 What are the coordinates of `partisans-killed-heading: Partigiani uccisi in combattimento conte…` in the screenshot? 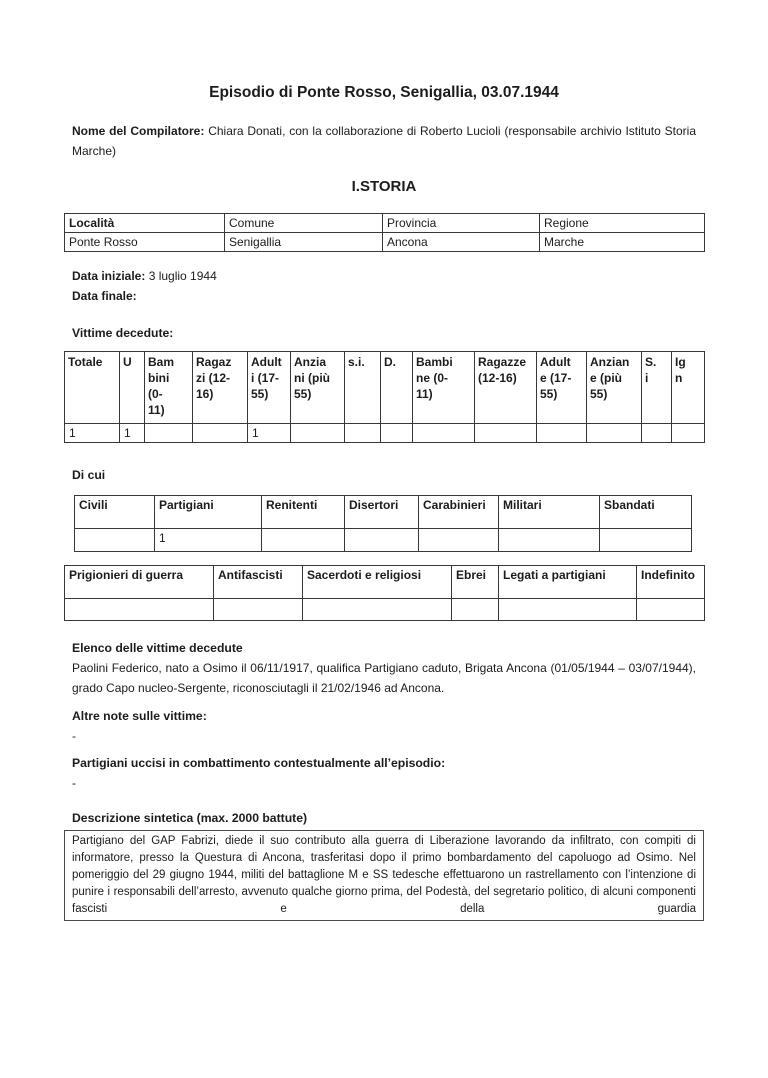 It's located at (259, 763).